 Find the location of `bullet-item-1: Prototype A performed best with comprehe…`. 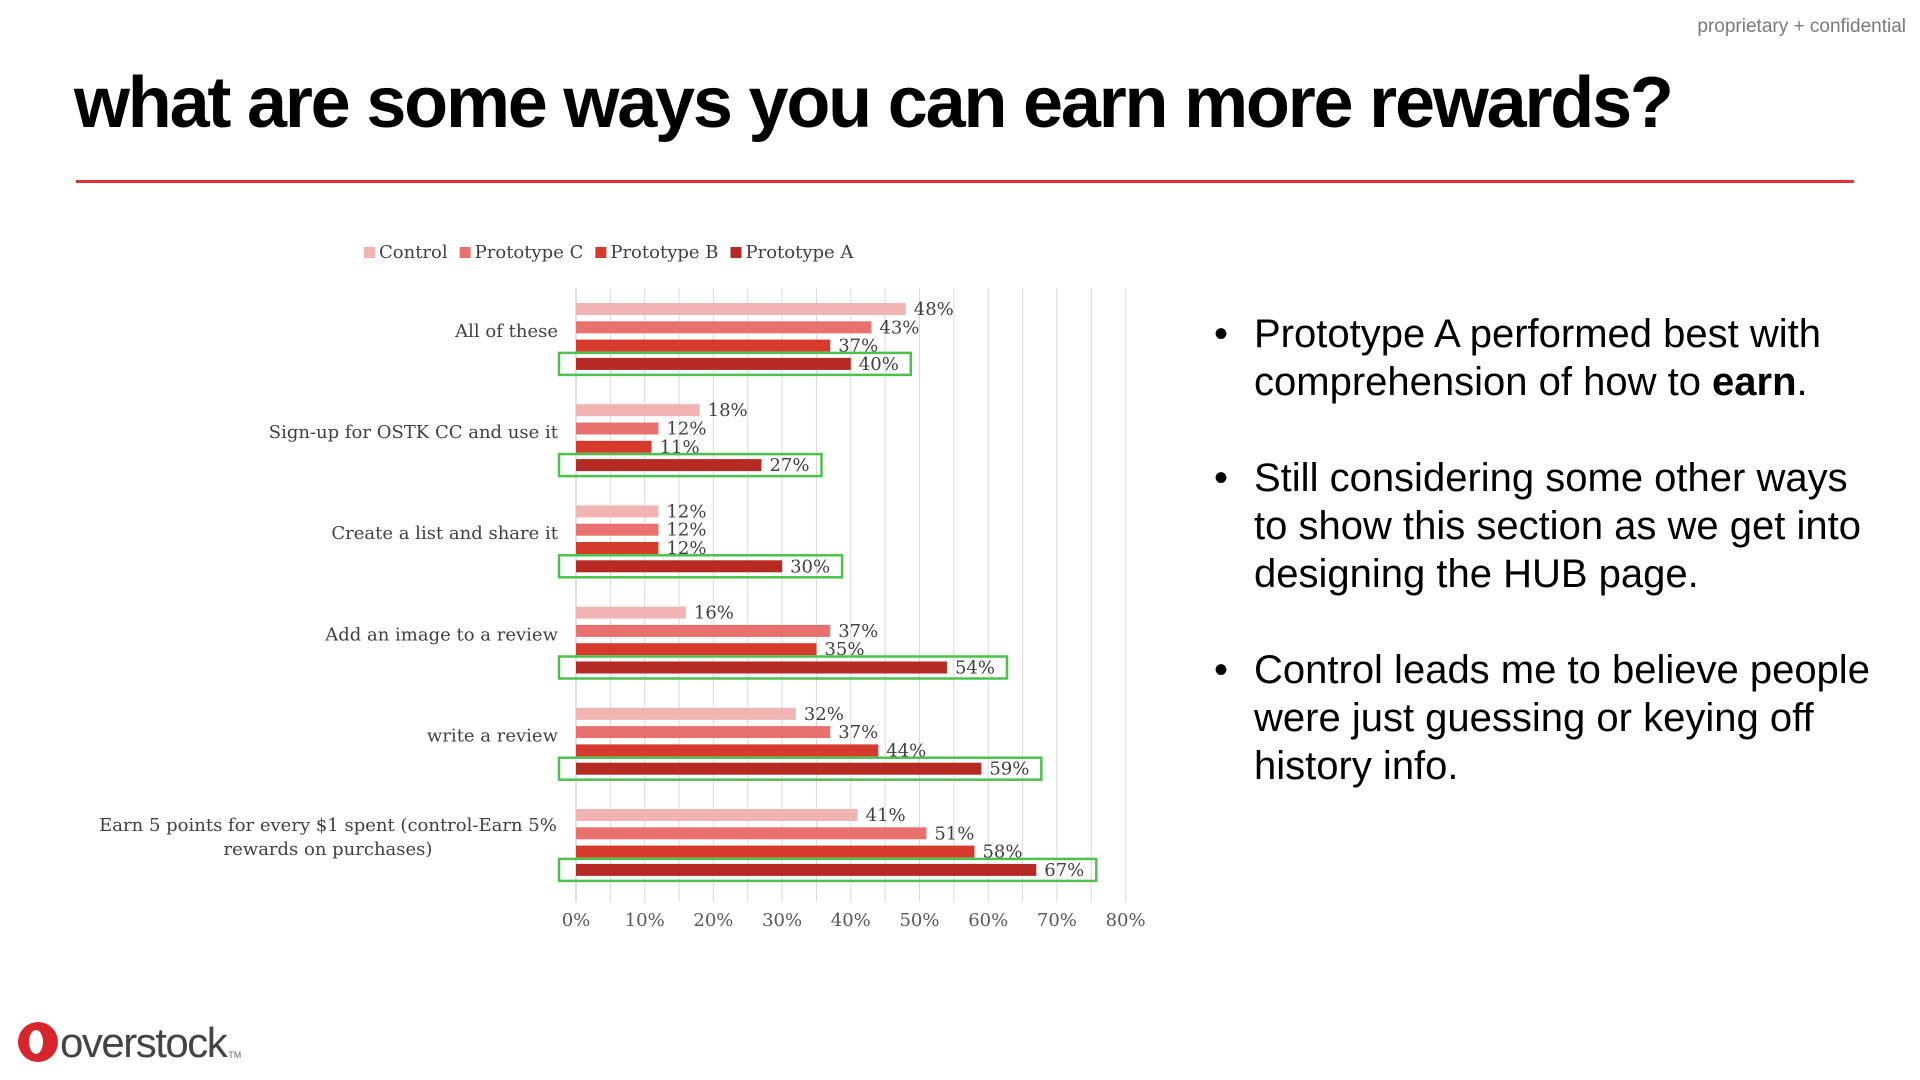

bullet-item-1: Prototype A performed best with comprehe… is located at coordinates (1544, 358).